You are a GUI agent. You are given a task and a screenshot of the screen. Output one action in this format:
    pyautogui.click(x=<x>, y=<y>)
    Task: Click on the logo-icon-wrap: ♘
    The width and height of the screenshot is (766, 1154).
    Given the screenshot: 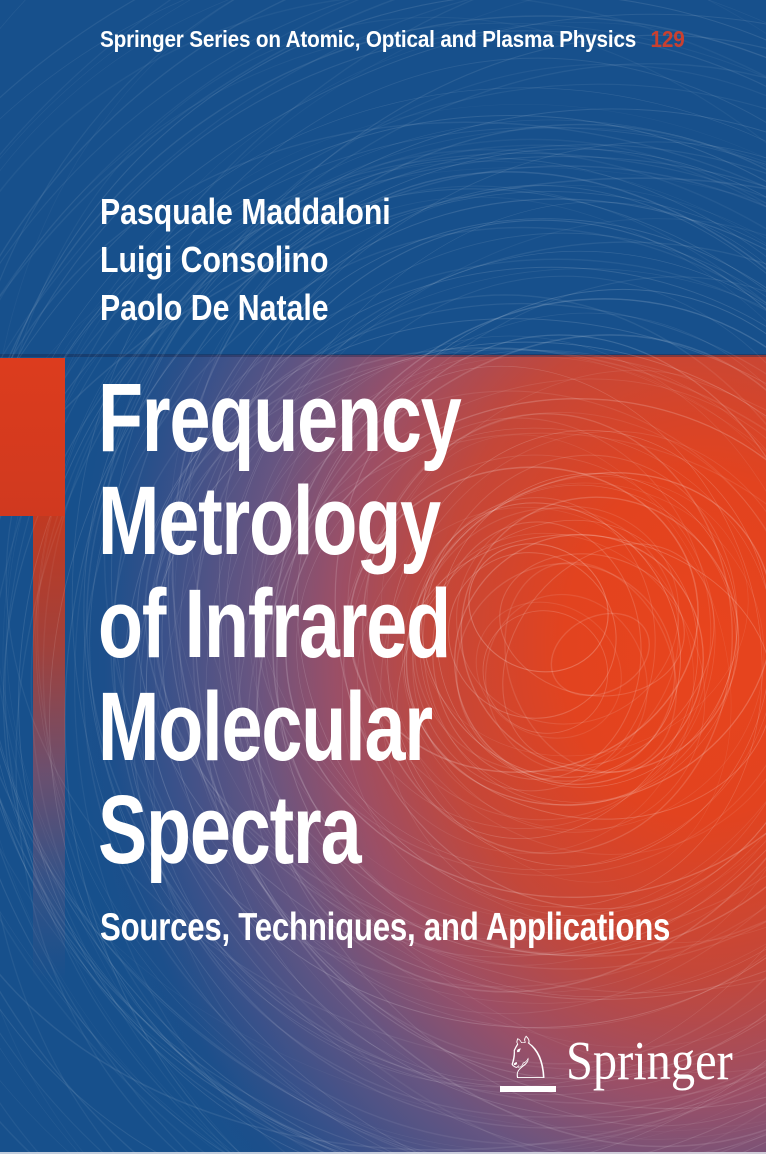 What is the action you would take?
    pyautogui.click(x=528, y=1058)
    